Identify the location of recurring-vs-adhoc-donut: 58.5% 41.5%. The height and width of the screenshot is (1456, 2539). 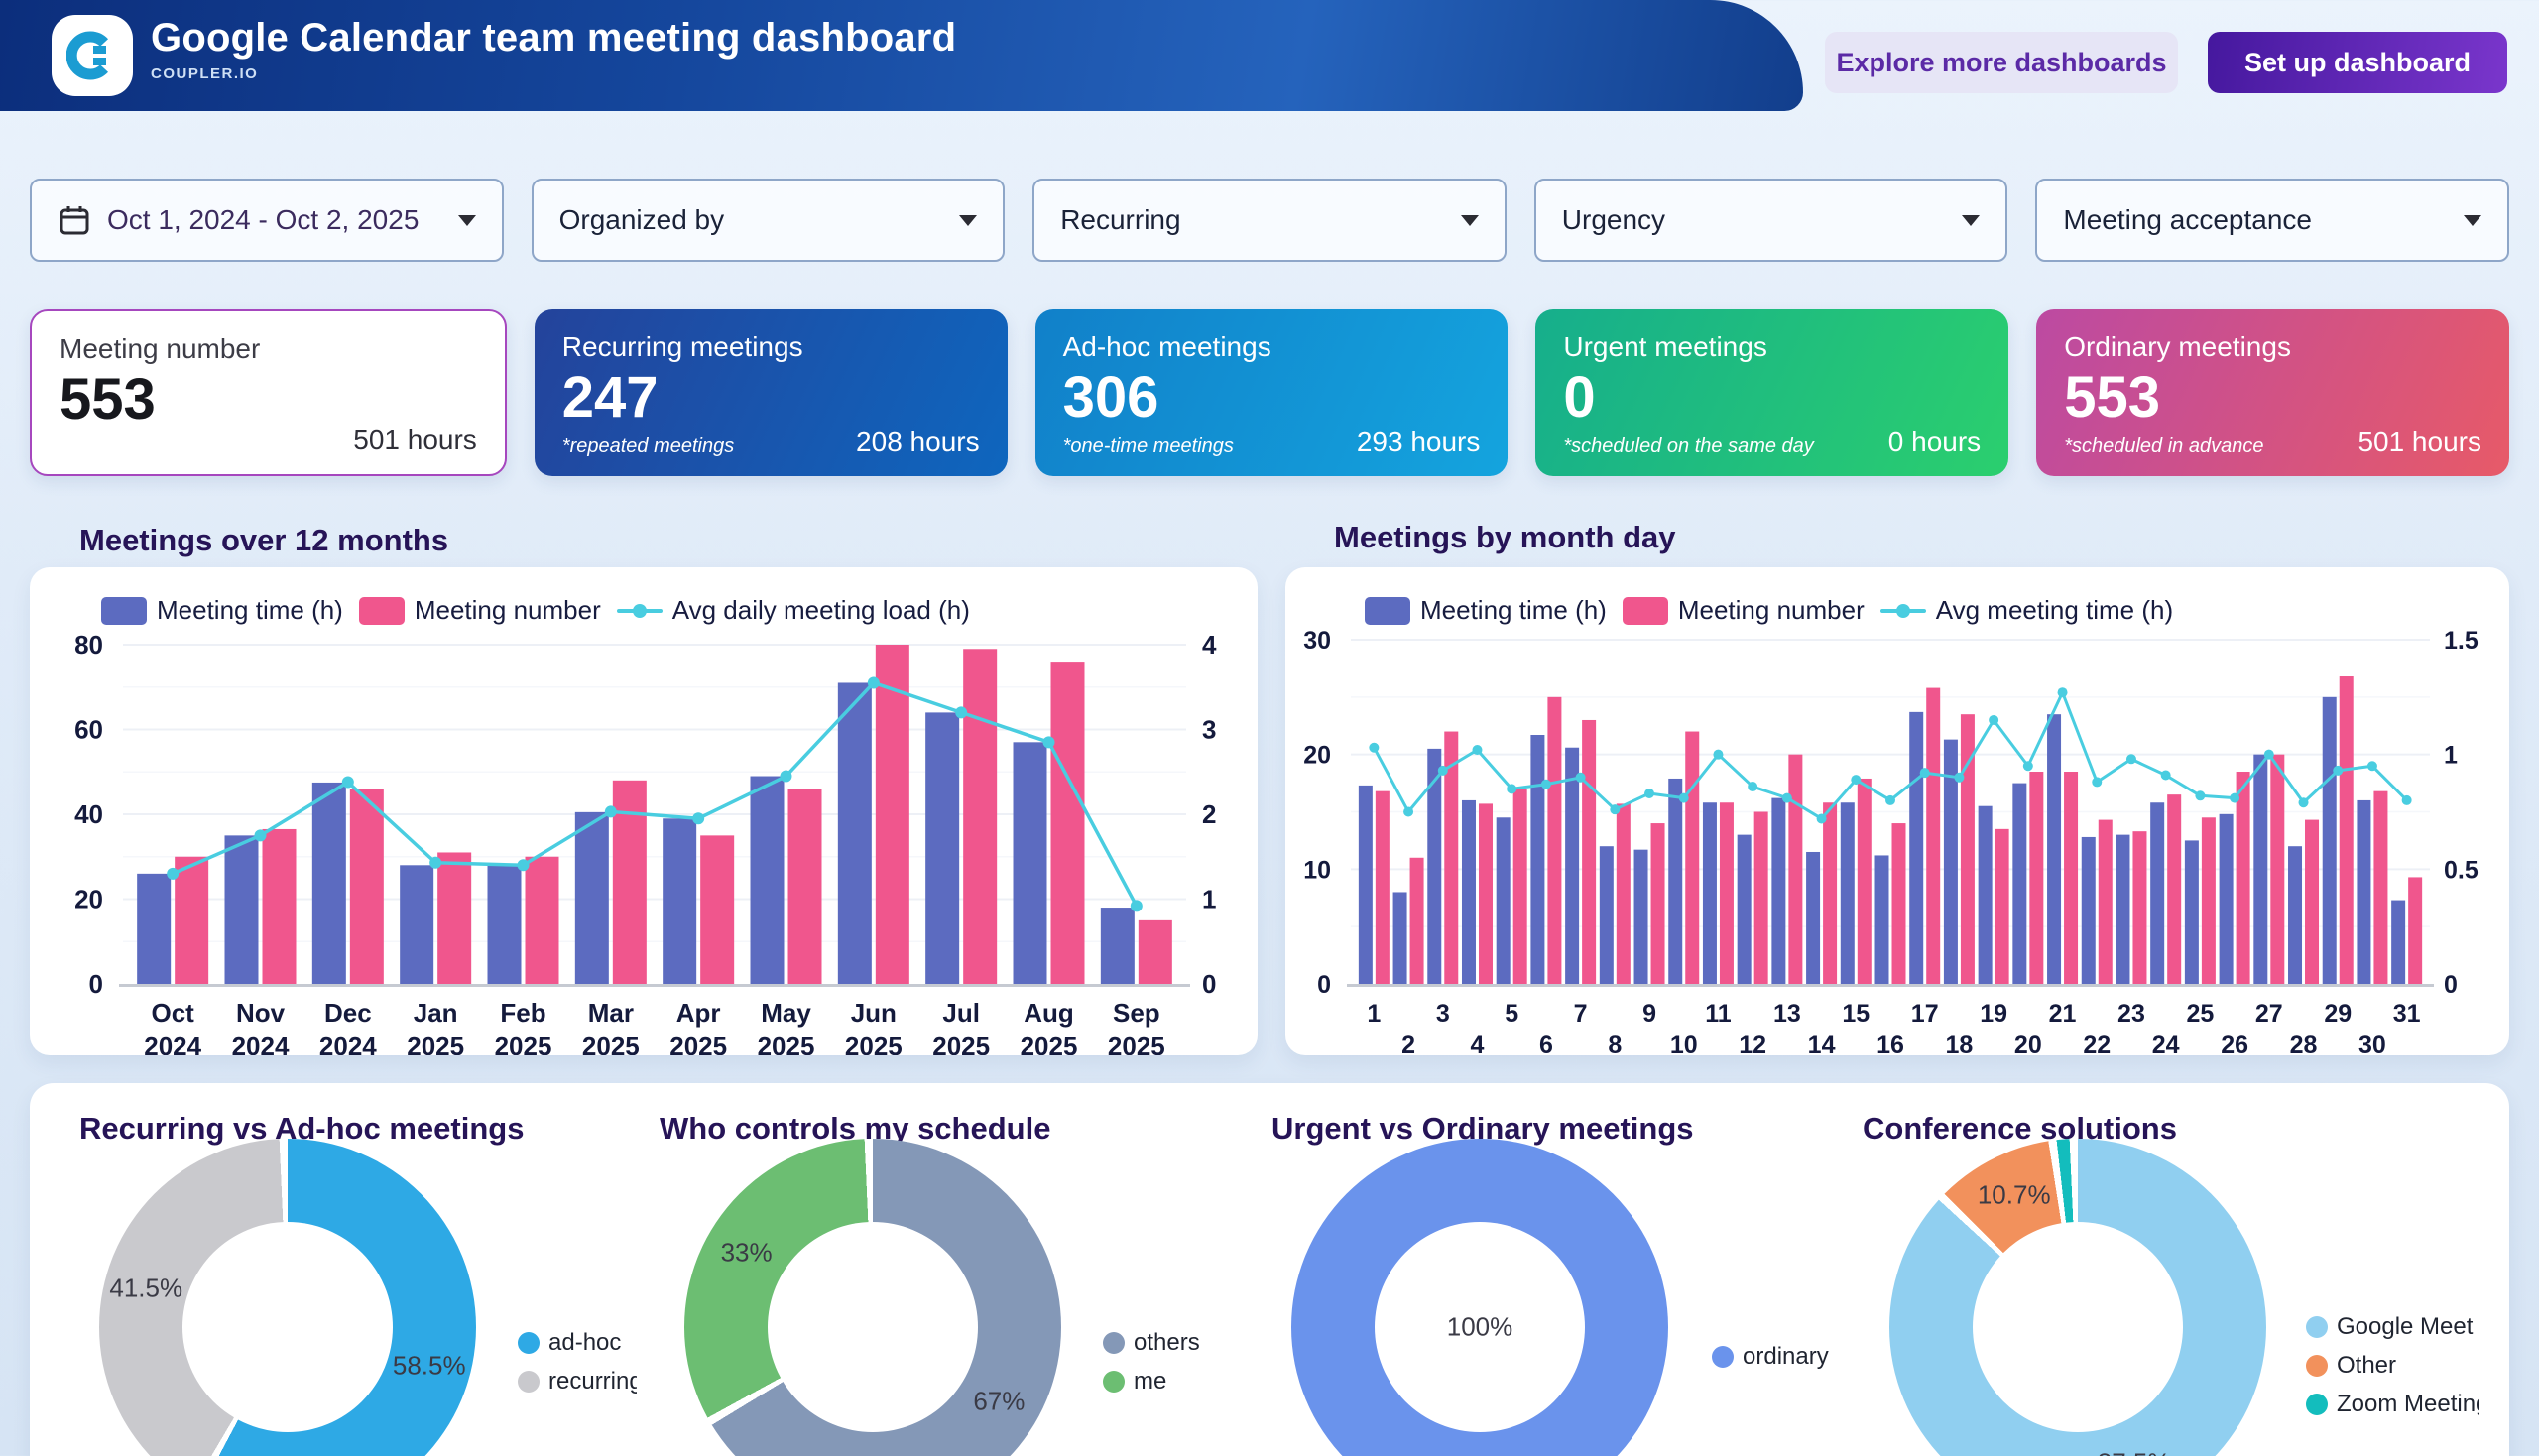
(287, 1297).